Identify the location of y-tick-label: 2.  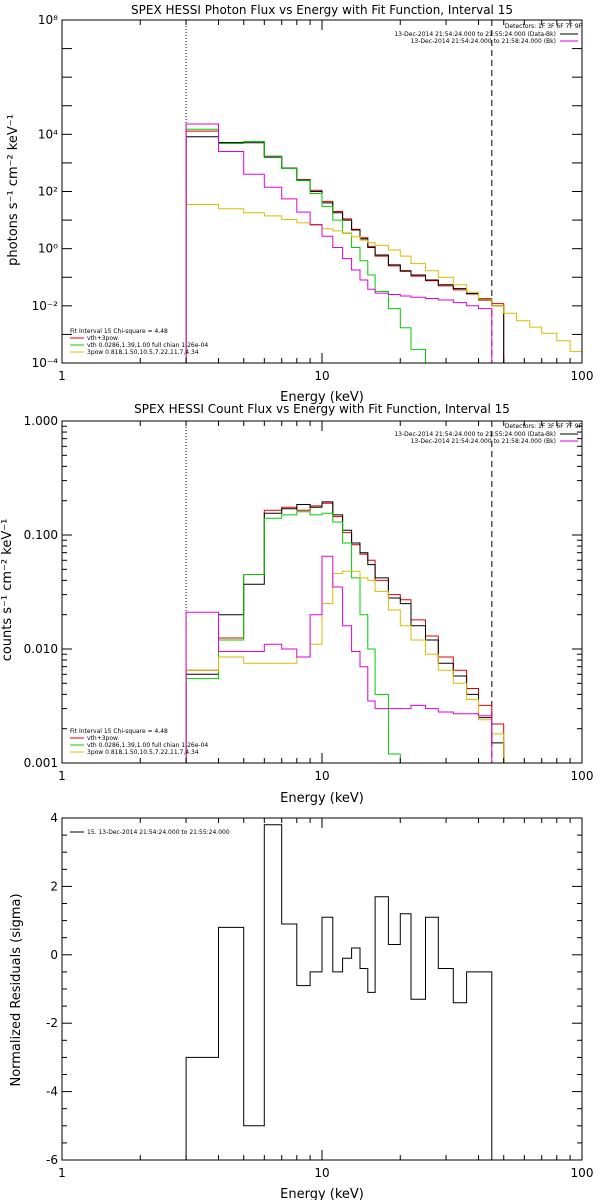
(54, 886).